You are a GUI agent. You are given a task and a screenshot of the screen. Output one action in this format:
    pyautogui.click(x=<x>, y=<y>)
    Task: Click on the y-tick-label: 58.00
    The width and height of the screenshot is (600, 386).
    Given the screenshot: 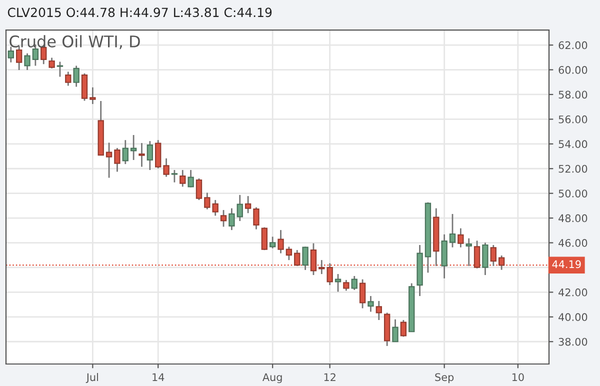 What is the action you would take?
    pyautogui.click(x=573, y=94)
    